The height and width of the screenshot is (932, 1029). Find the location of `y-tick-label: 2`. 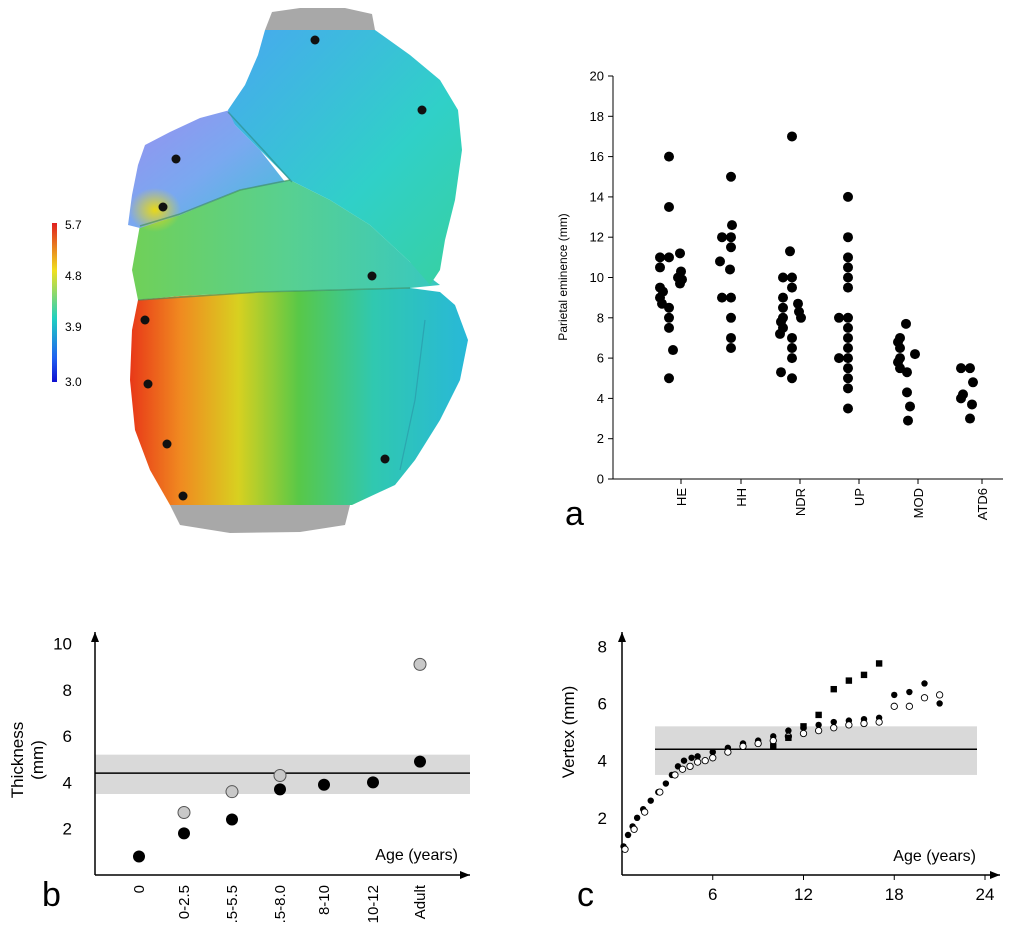

y-tick-label: 2 is located at coordinates (67, 829).